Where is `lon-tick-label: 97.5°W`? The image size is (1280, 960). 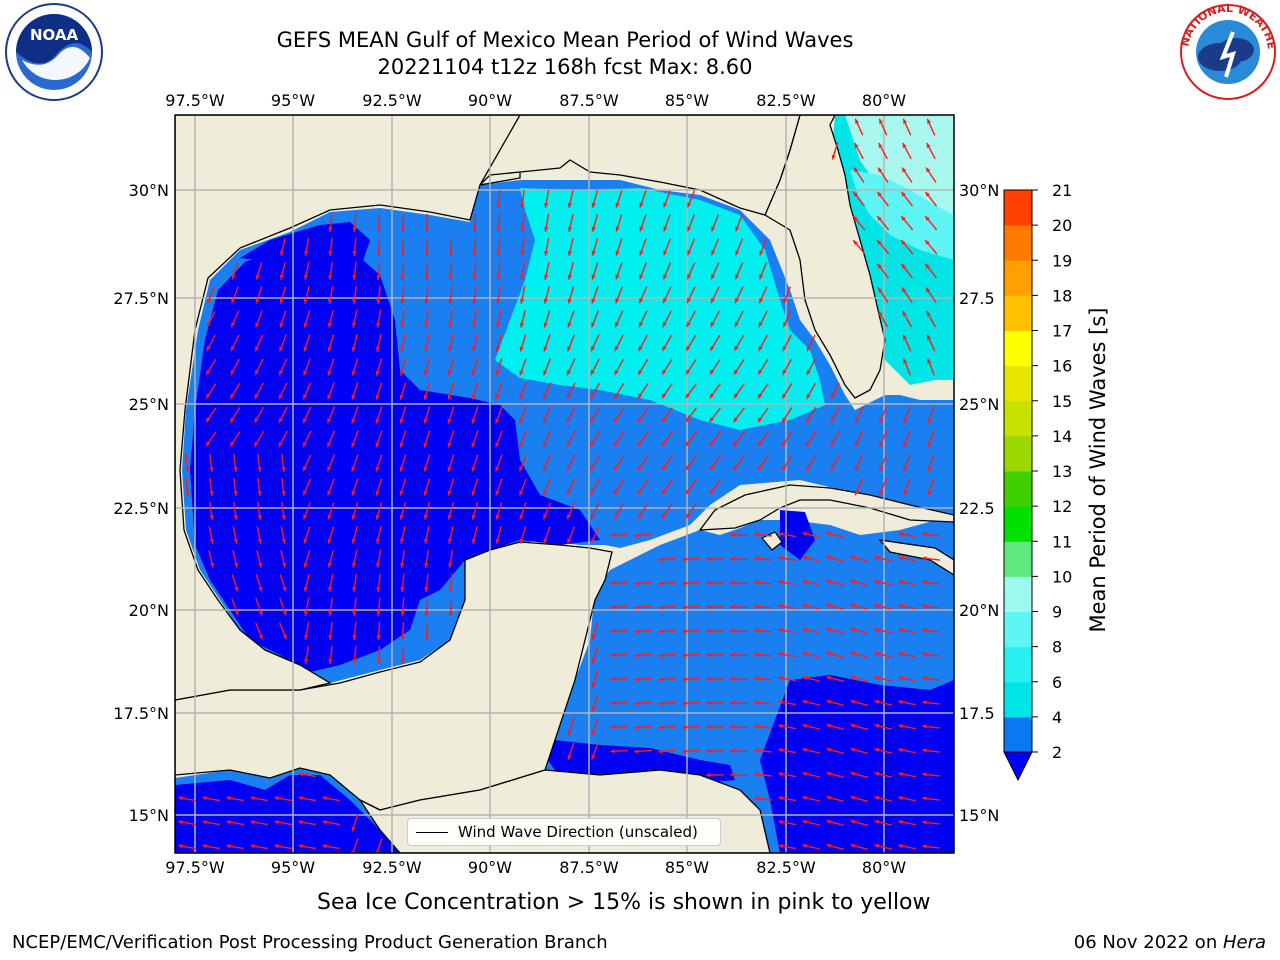
lon-tick-label: 97.5°W is located at coordinates (195, 100).